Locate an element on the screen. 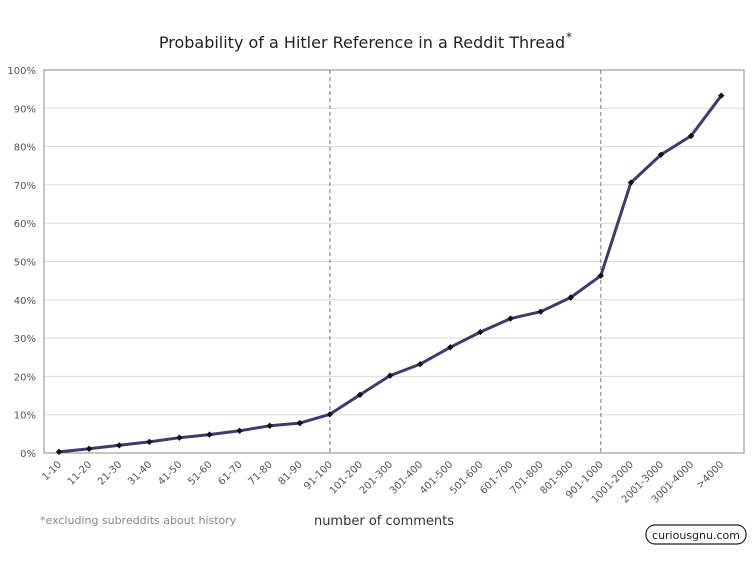  x-tick-label: 71-80 is located at coordinates (260, 473).